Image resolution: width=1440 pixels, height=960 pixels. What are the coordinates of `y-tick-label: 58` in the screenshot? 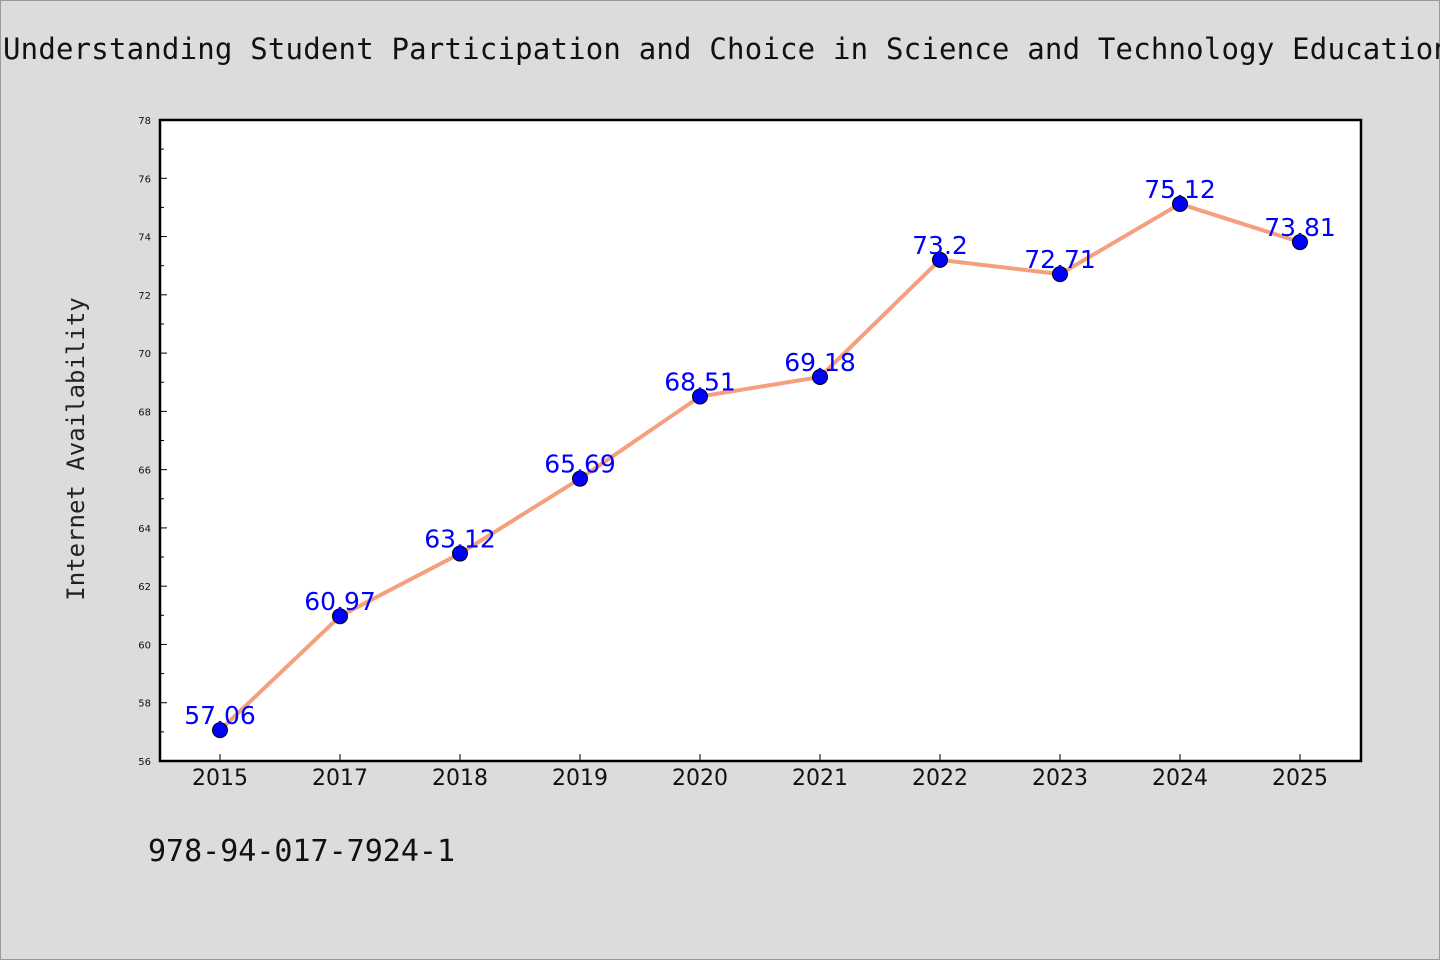 It's located at (144, 704).